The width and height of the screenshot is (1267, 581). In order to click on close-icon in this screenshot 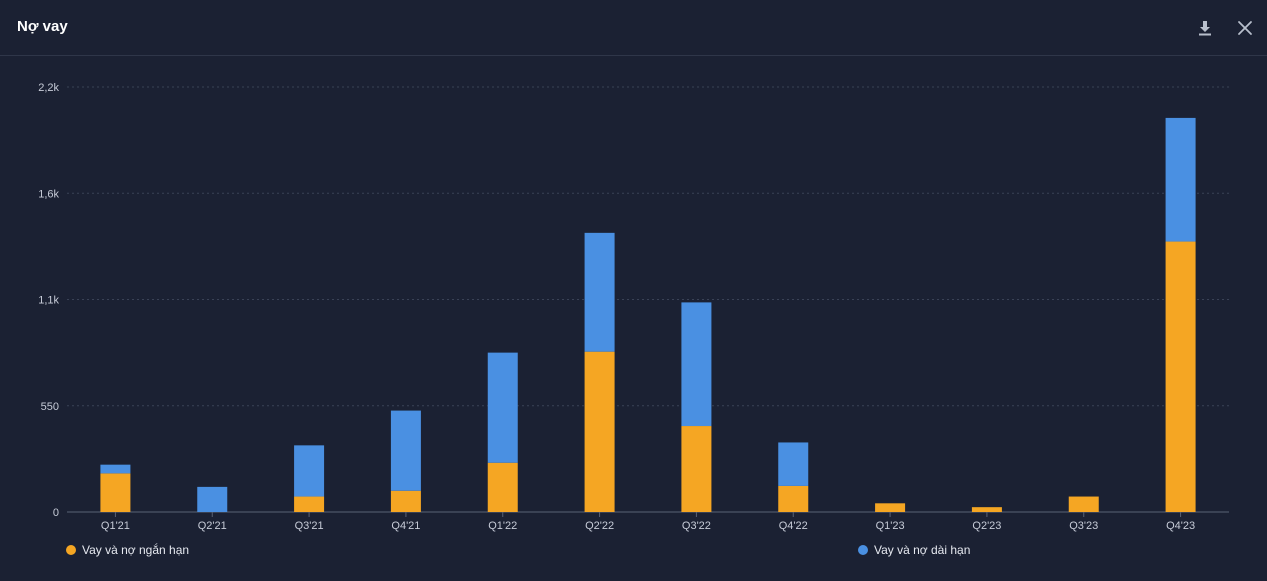, I will do `click(1245, 28)`.